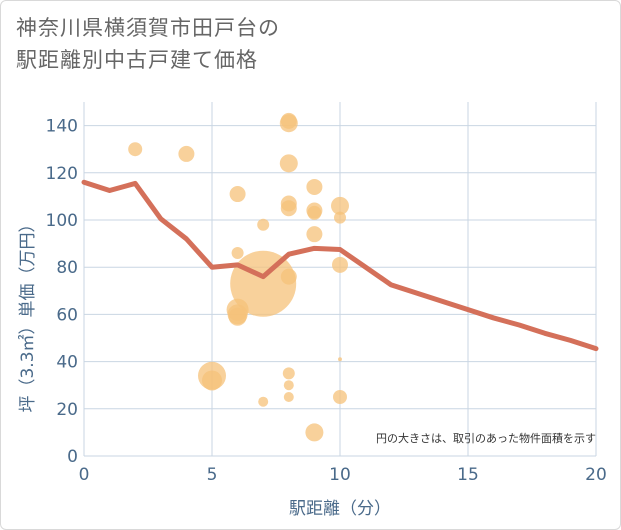 The width and height of the screenshot is (621, 530). Describe the element at coordinates (148, 28) in the screenshot. I see `title-line-1: 神奈川県横須賀市田戸台の` at that location.